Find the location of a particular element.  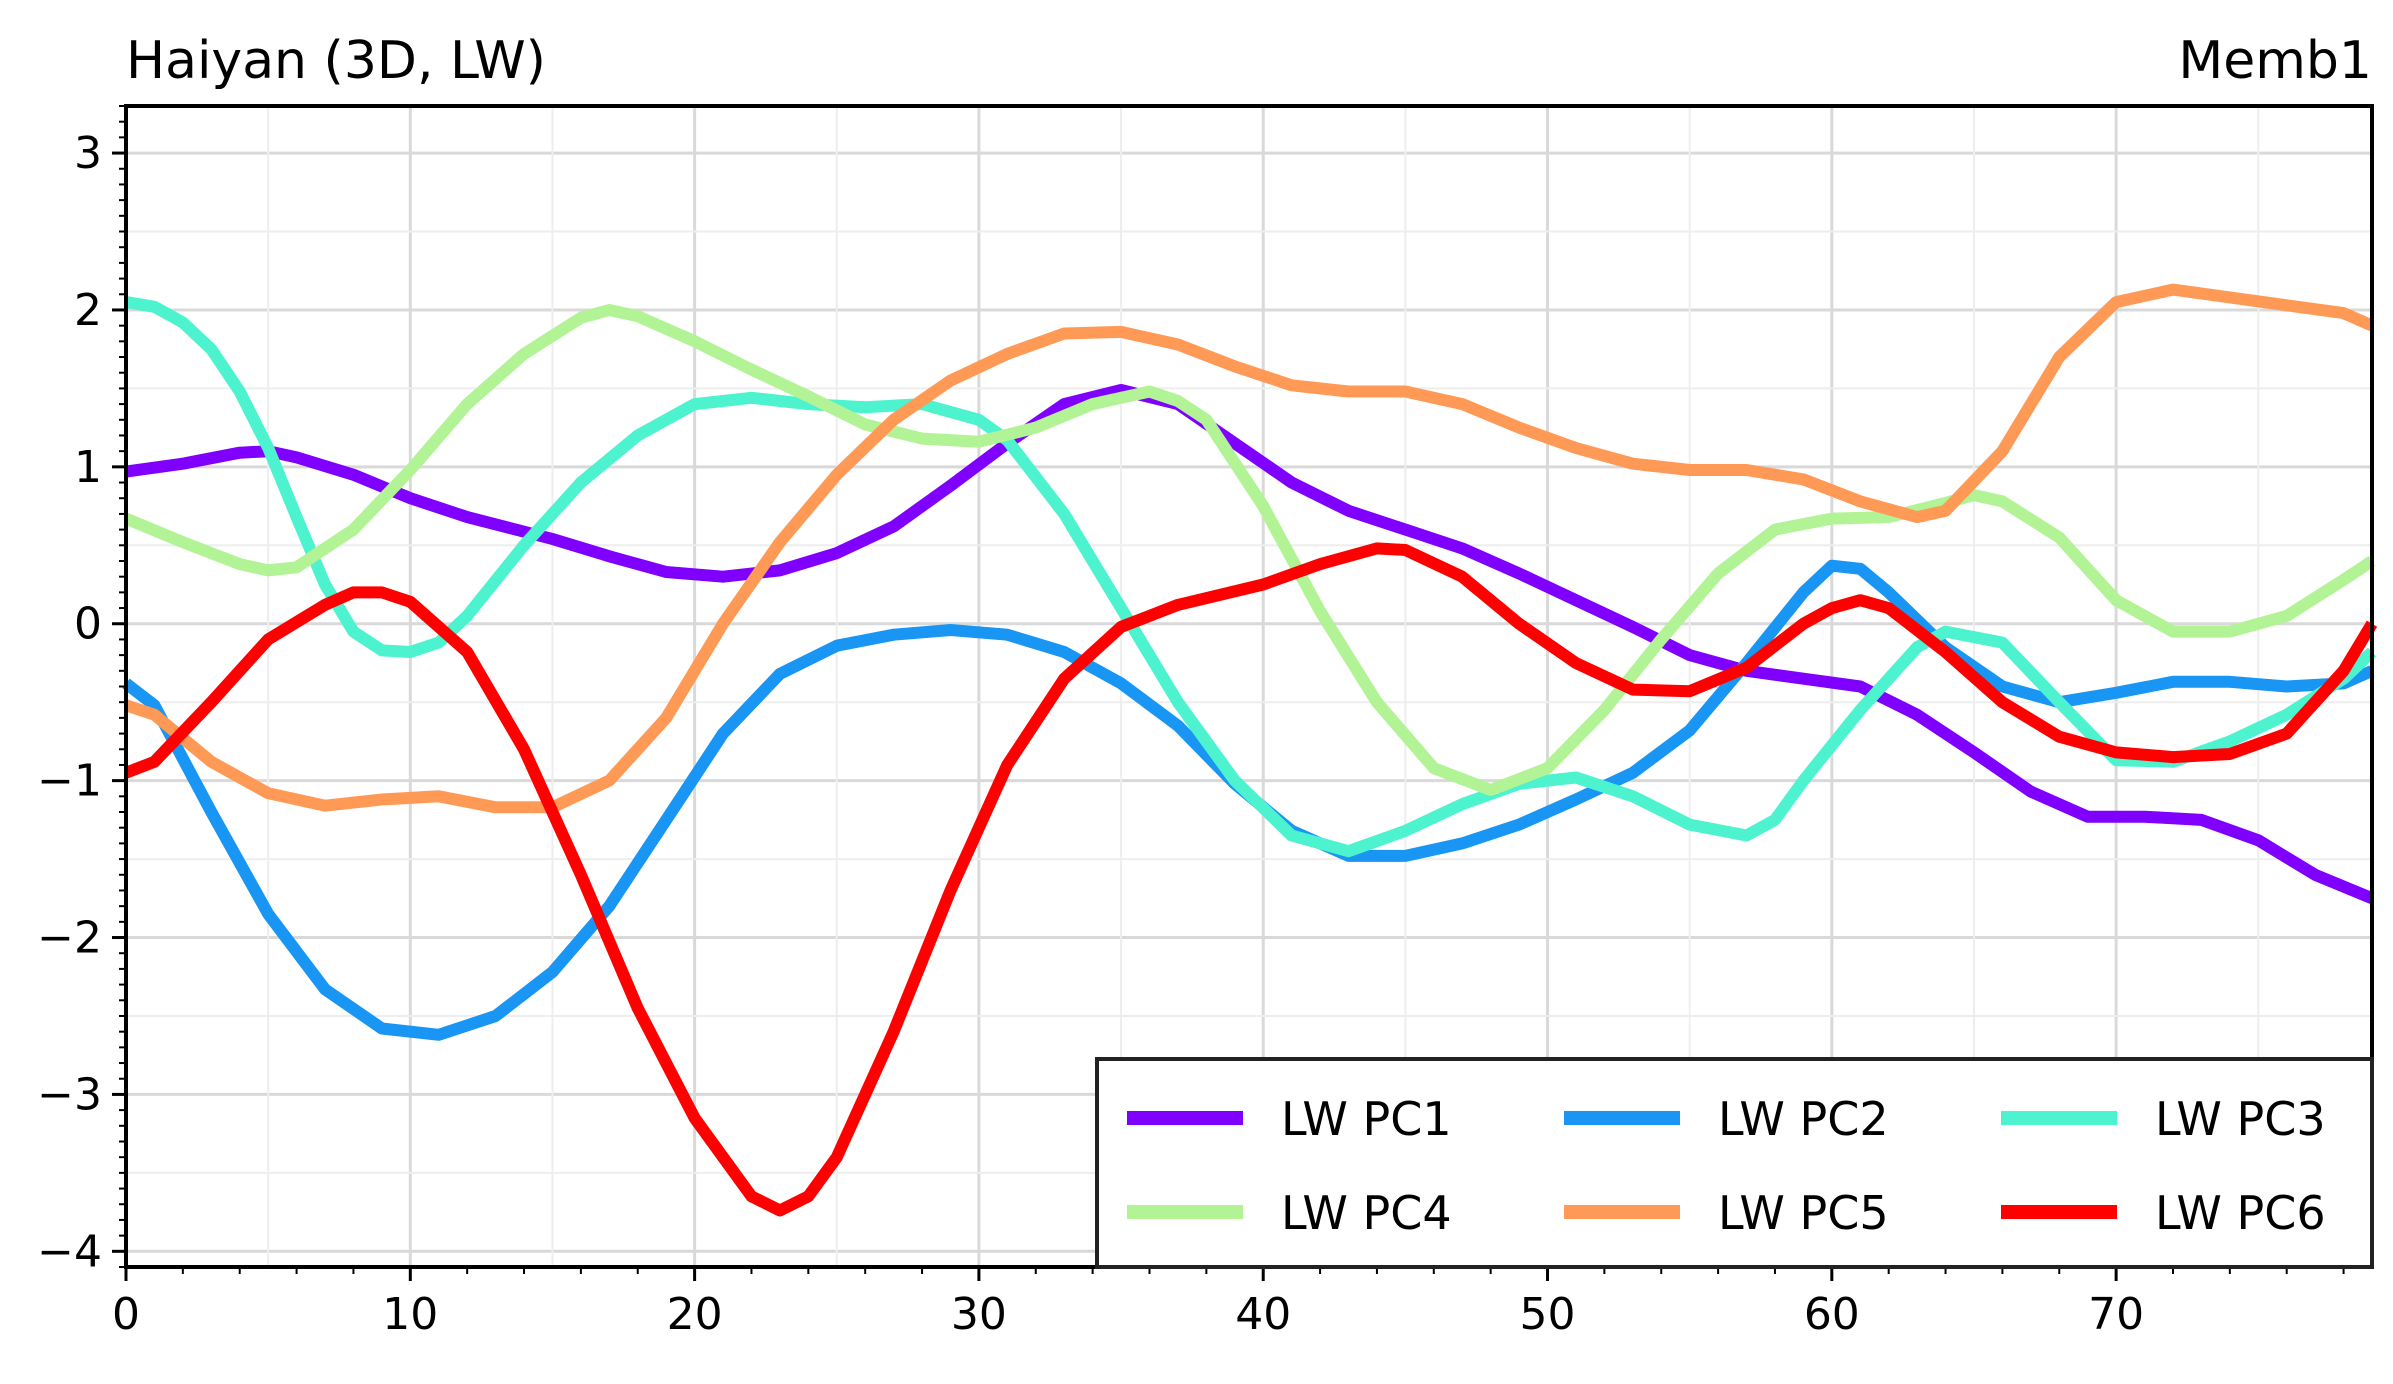

legend-label: LW PC4 is located at coordinates (1366, 1213).